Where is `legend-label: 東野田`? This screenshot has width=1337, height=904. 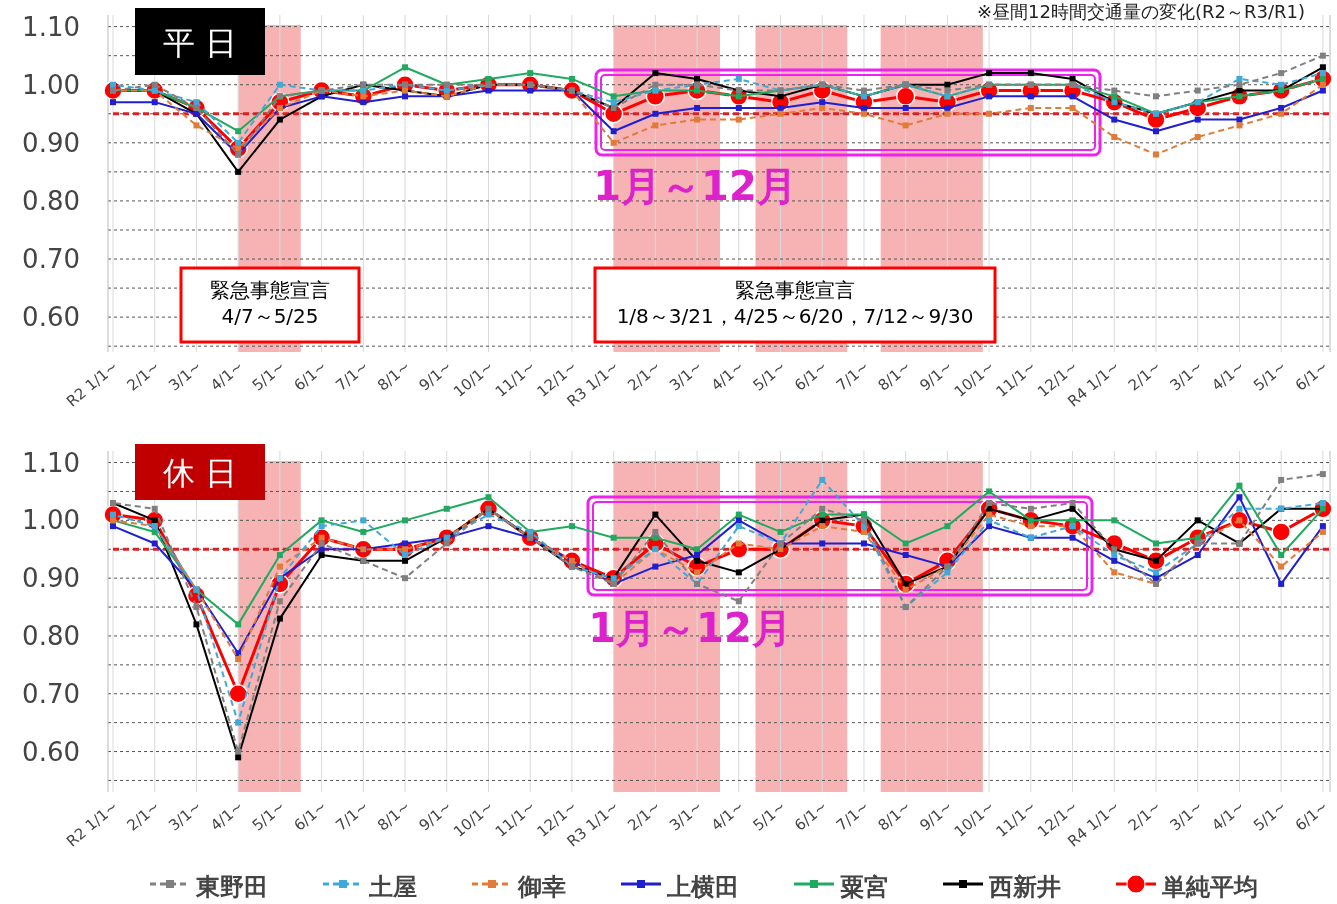 legend-label: 東野田 is located at coordinates (231, 887).